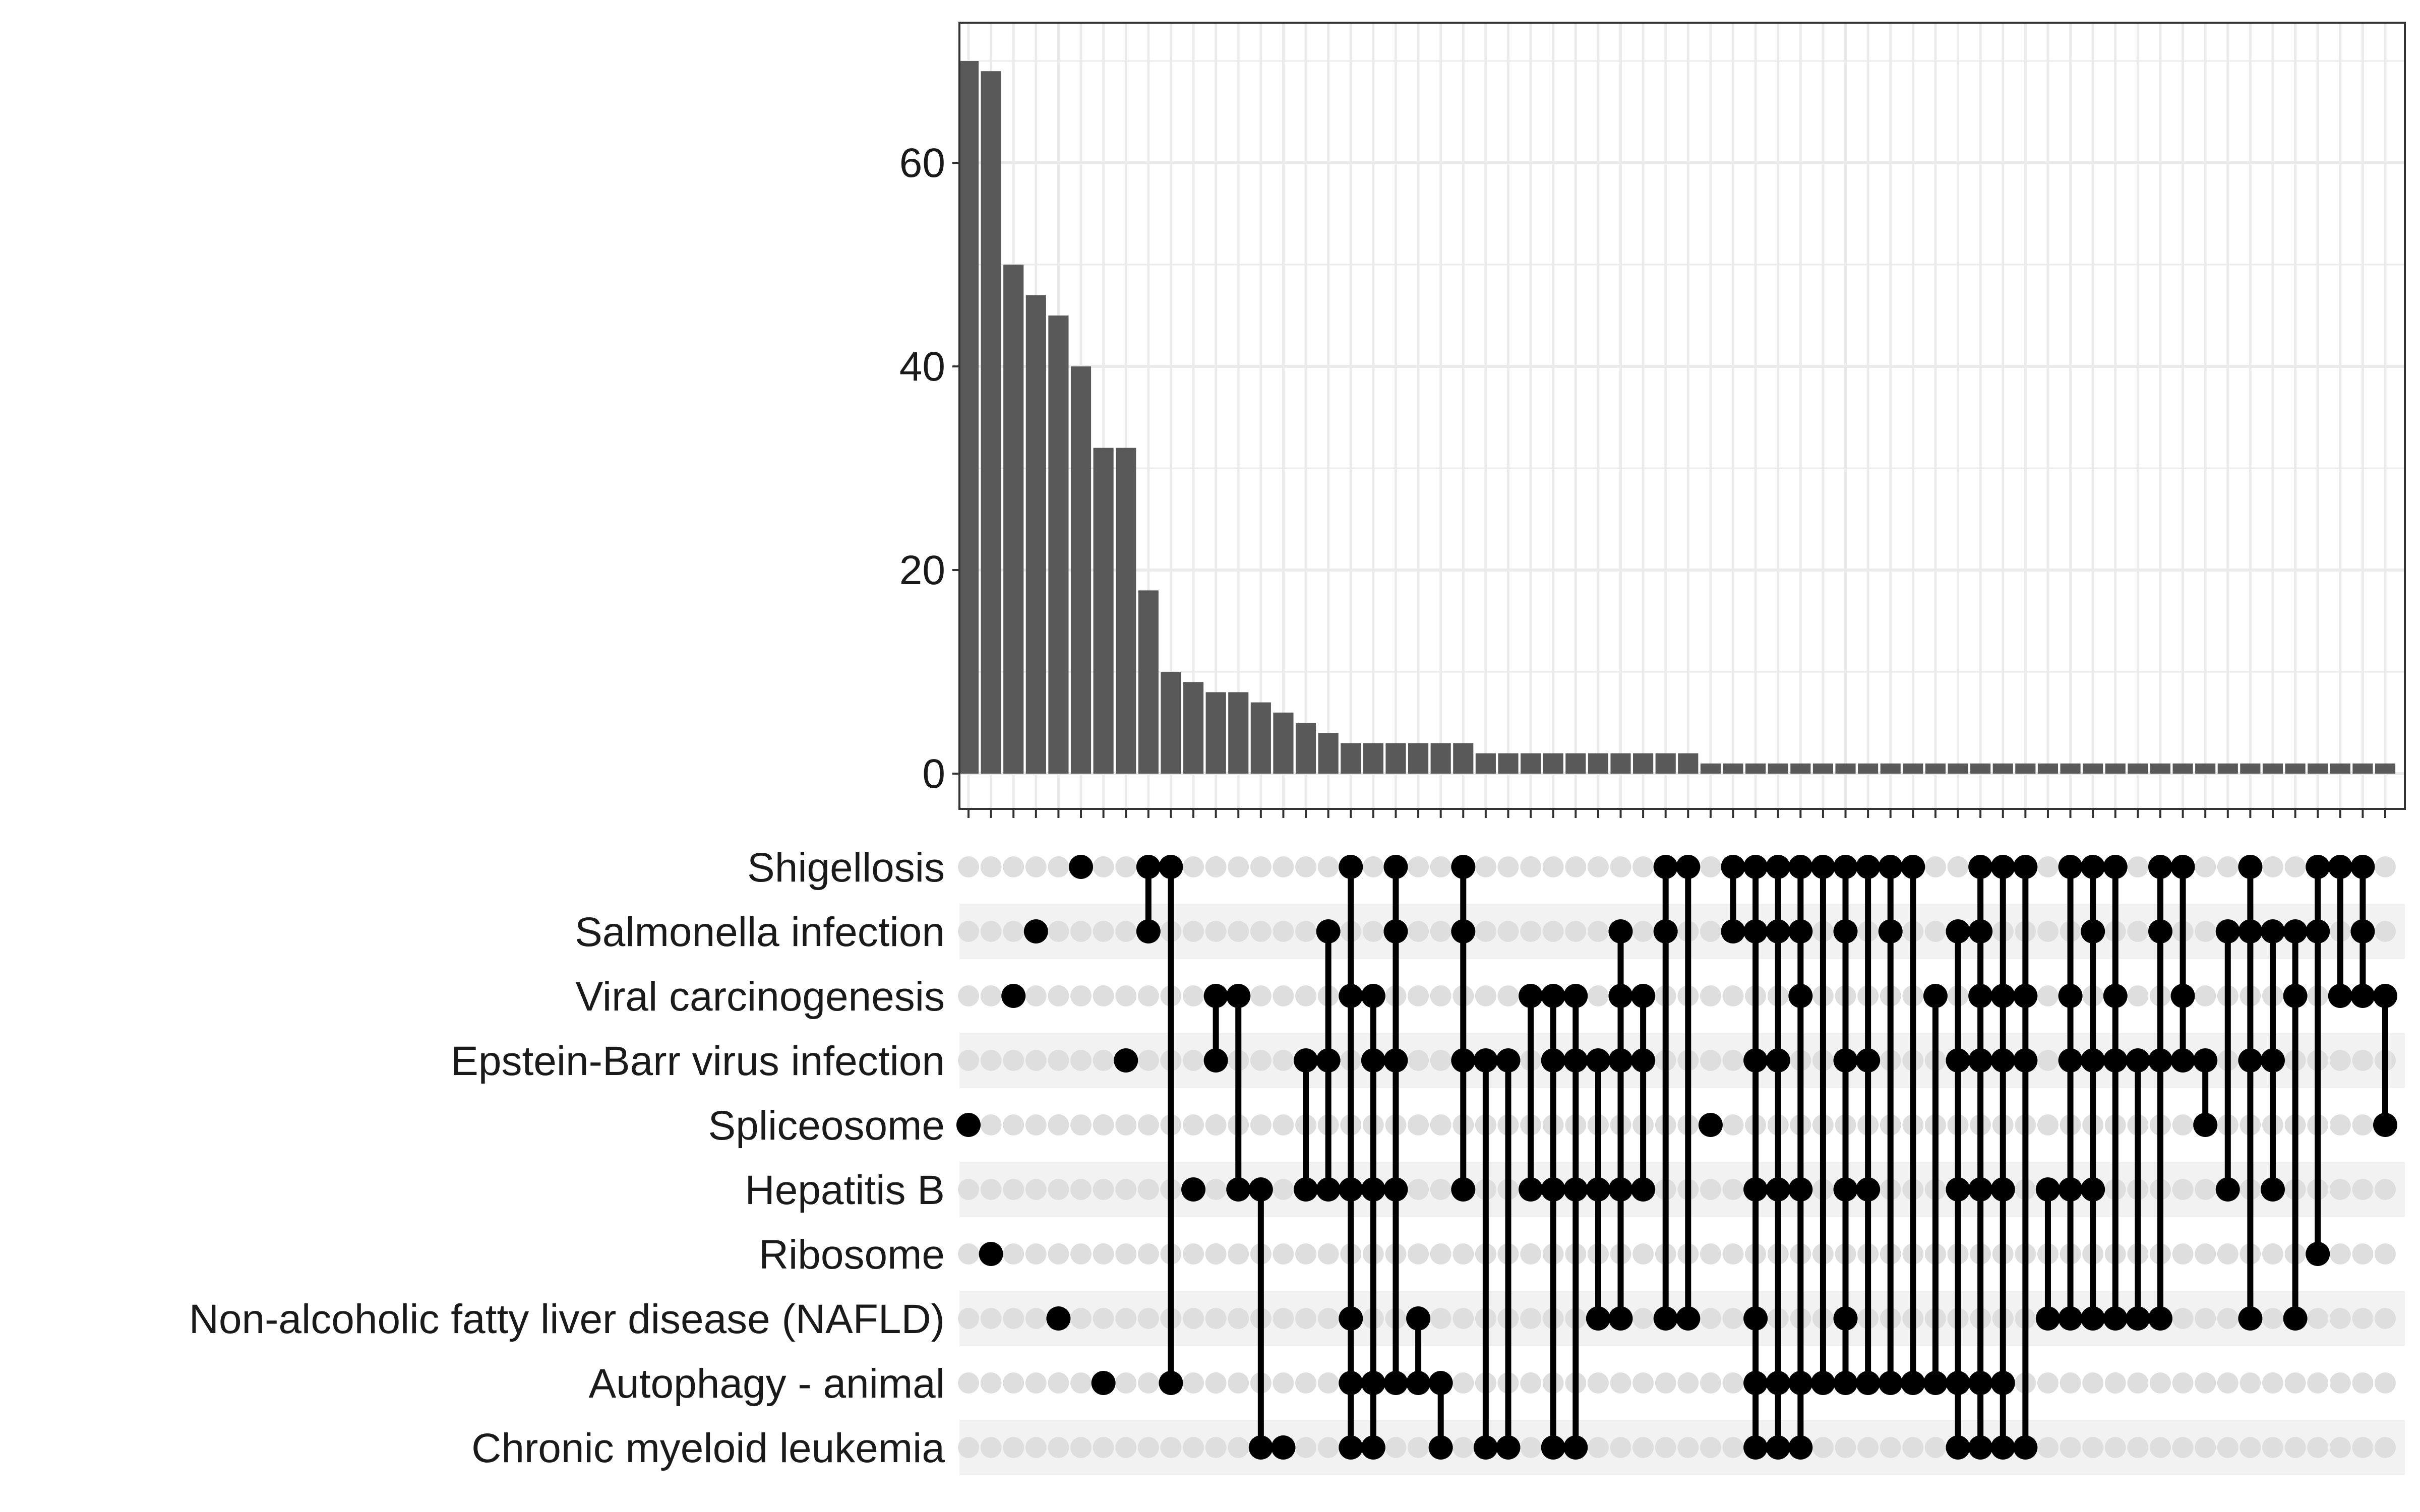  Describe the element at coordinates (766, 1384) in the screenshot. I see `set-label: Autophagy - animal` at that location.